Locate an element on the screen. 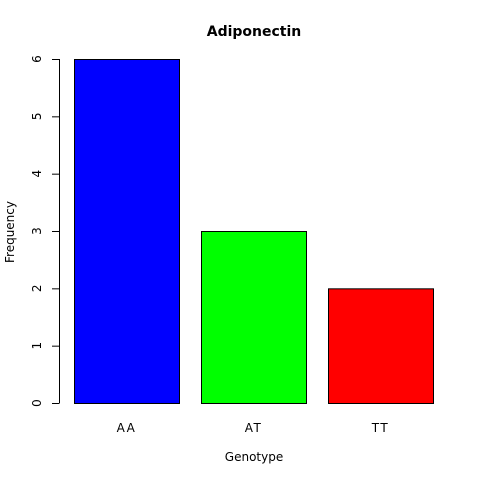 The width and height of the screenshot is (480, 480). x-tick-label: AT is located at coordinates (254, 428).